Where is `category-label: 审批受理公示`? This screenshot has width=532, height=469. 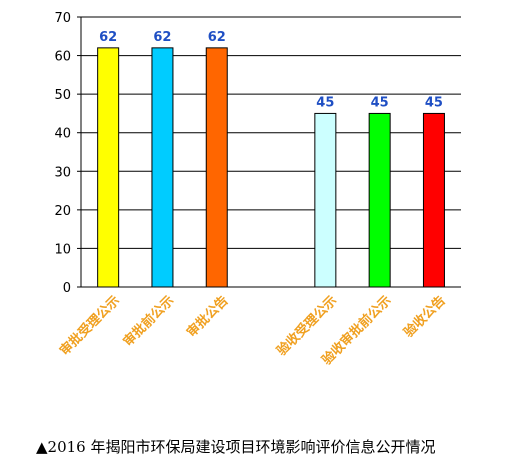 category-label: 审批受理公示 is located at coordinates (89, 326).